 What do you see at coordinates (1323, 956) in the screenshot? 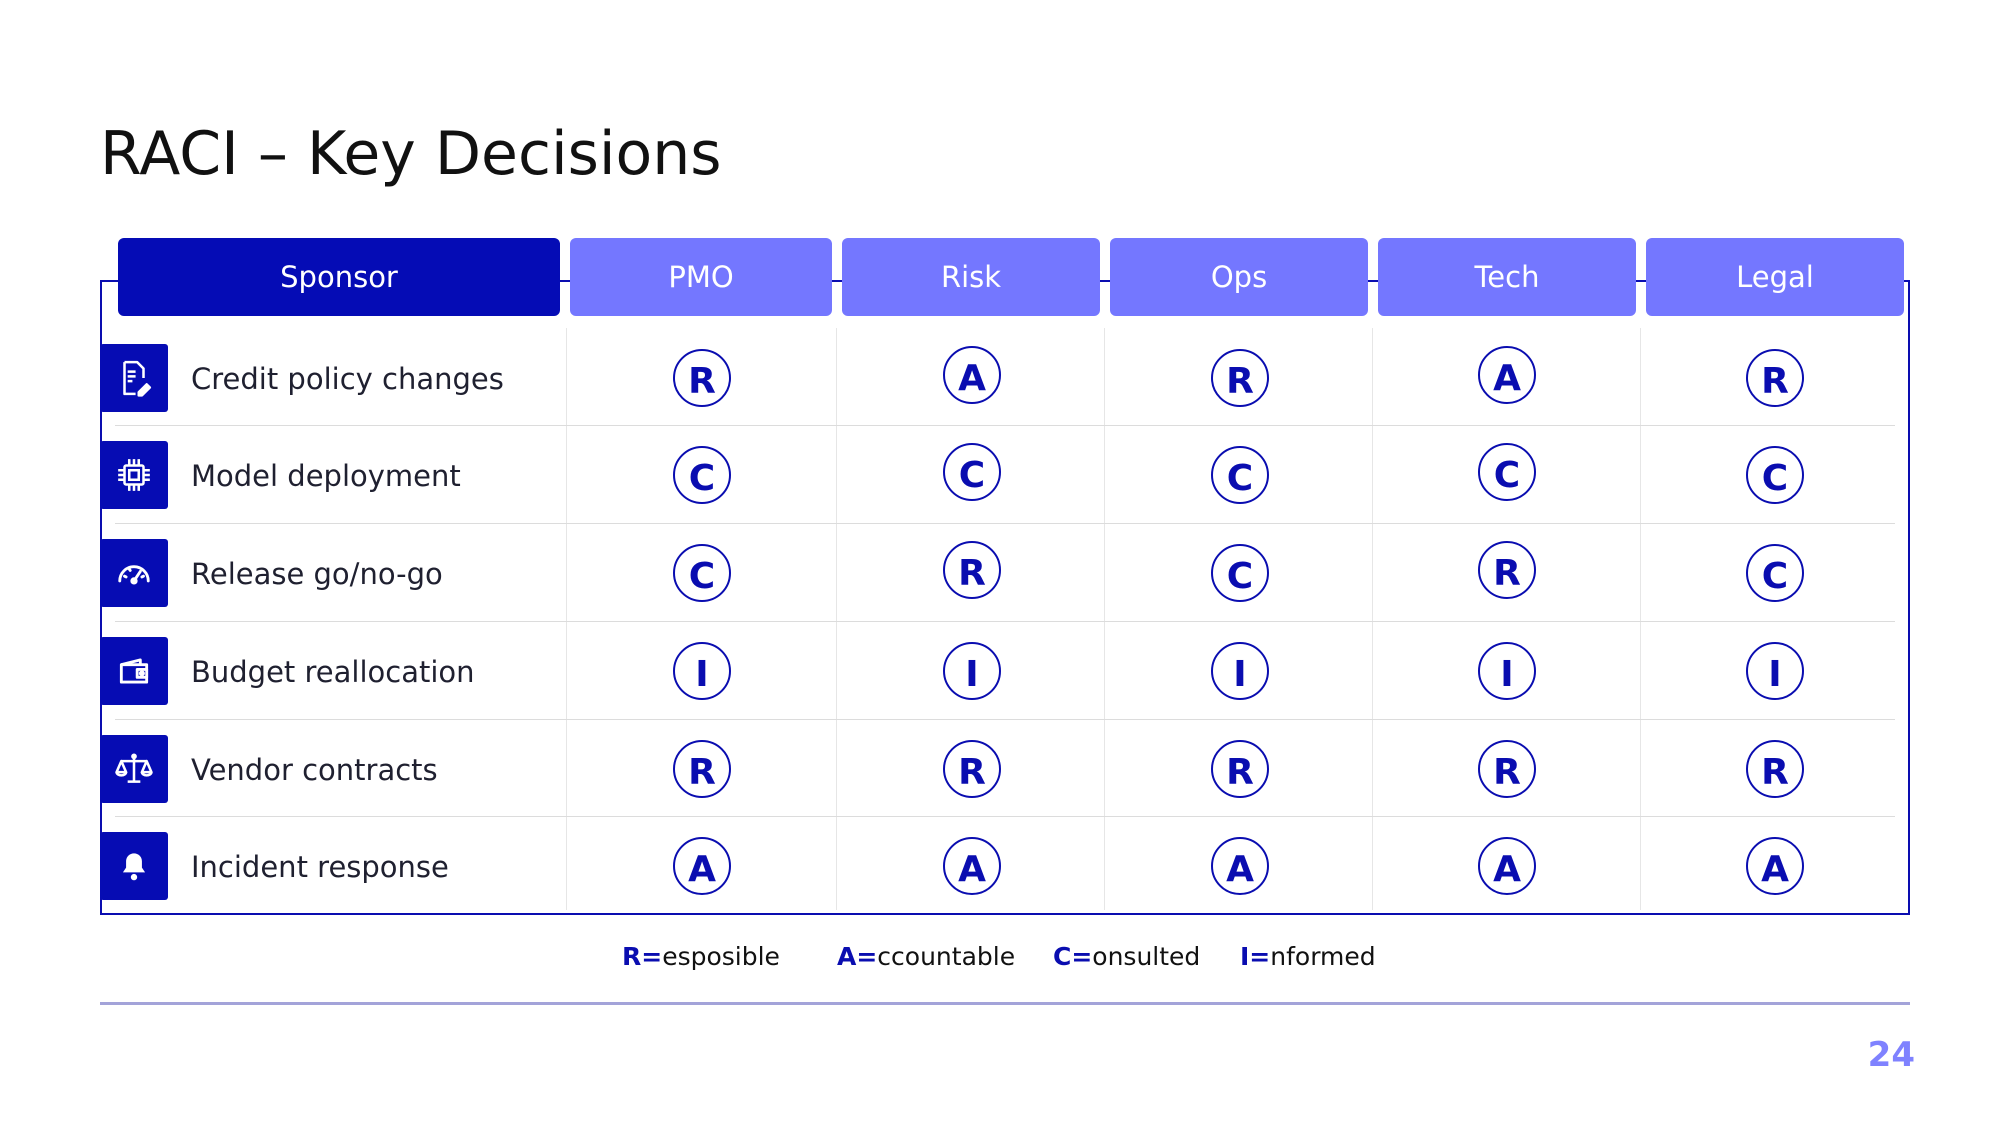
I see `legend-text: nformed` at bounding box center [1323, 956].